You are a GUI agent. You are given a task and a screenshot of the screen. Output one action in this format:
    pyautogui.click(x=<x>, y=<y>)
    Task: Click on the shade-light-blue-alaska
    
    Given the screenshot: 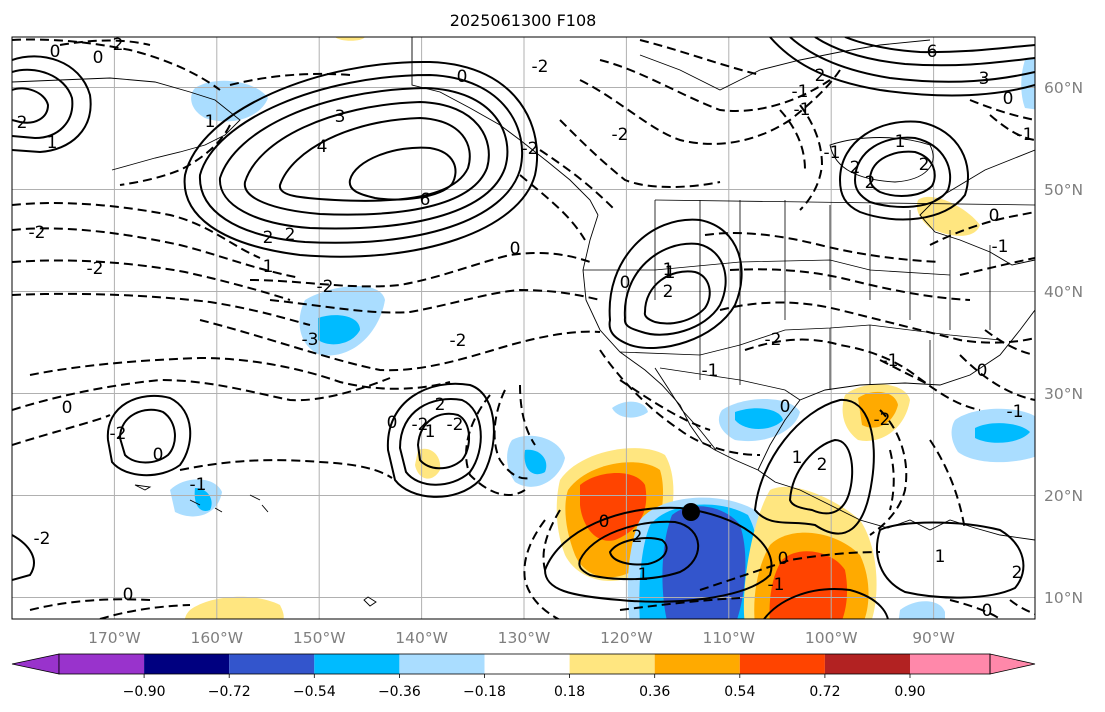 What is the action you would take?
    pyautogui.click(x=229, y=101)
    